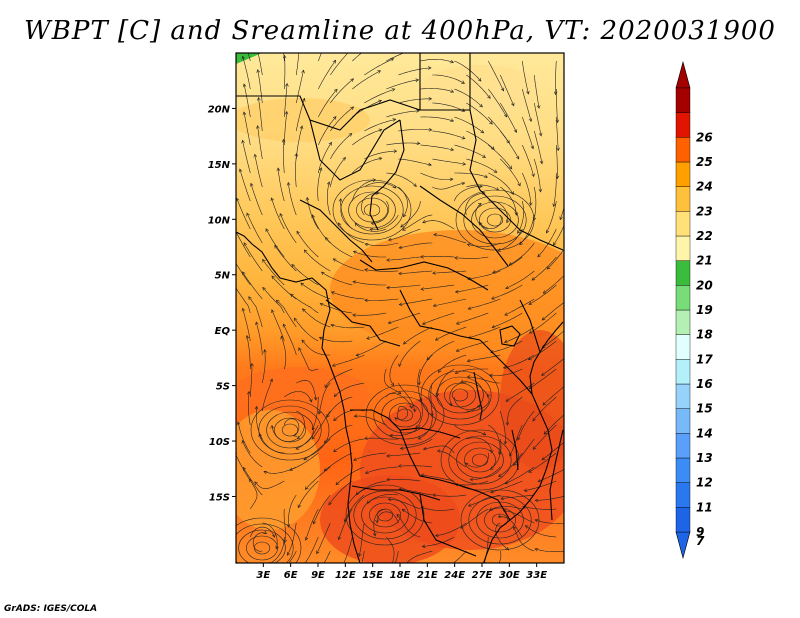  Describe the element at coordinates (704, 261) in the screenshot. I see `colorbar-level-label: 21` at that location.